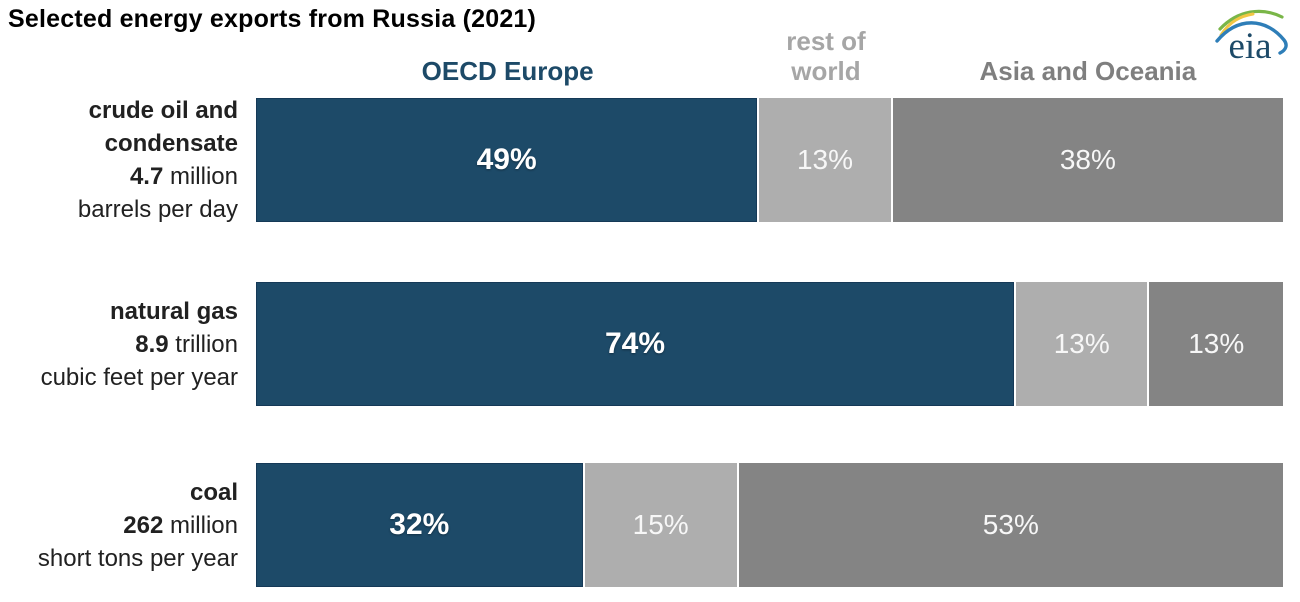  What do you see at coordinates (1249, 46) in the screenshot?
I see `eia-logo-text: eia` at bounding box center [1249, 46].